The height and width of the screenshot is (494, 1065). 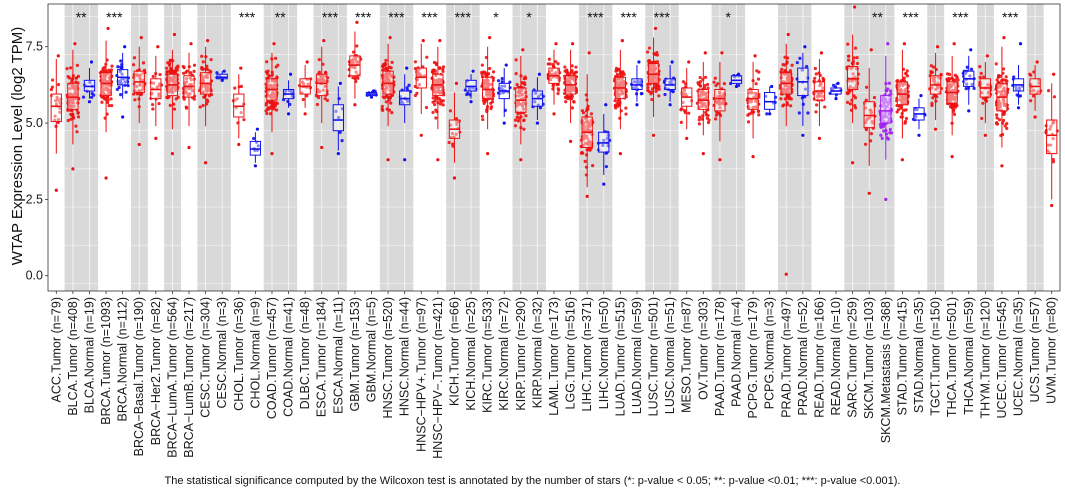 What do you see at coordinates (902, 356) in the screenshot?
I see `x-tick-label: STAD.Tumor (n=415)` at bounding box center [902, 356].